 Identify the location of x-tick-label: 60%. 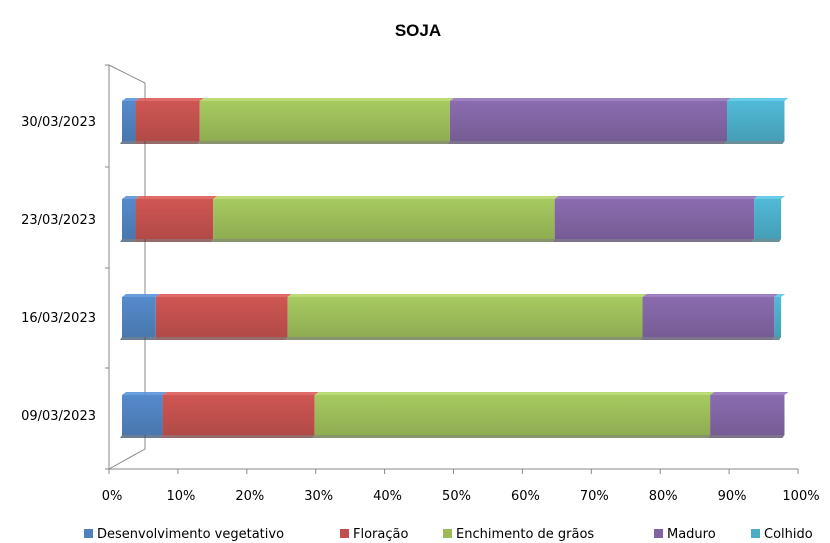
(525, 496).